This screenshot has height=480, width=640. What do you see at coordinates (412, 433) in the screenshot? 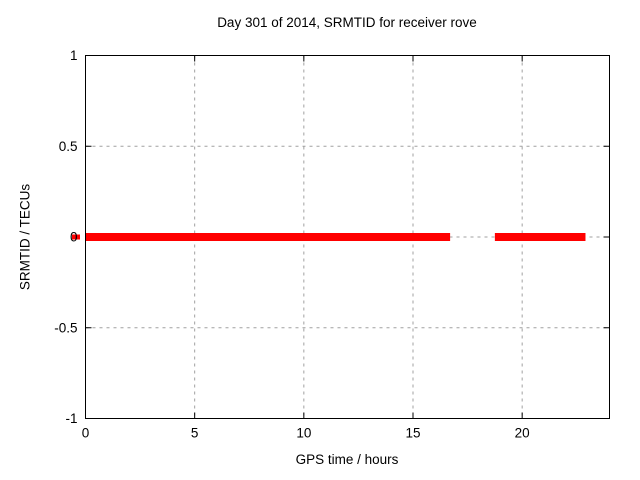
I see `x-tick-label: 15` at bounding box center [412, 433].